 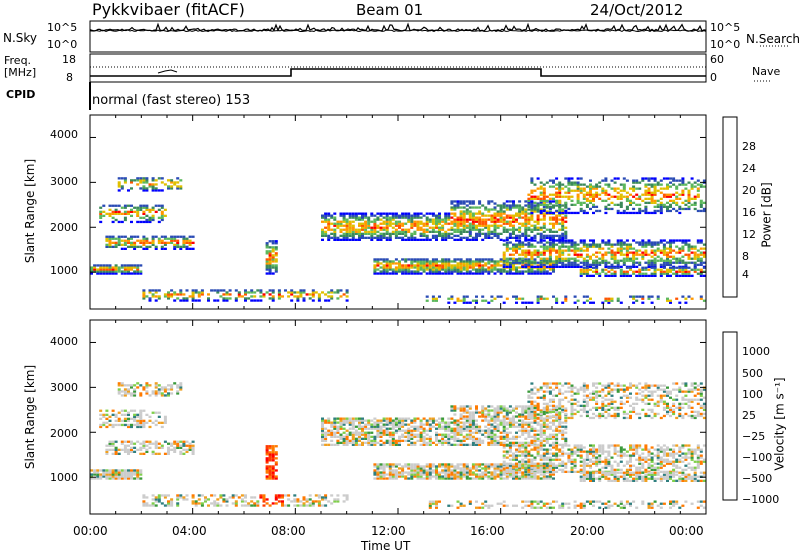 I want to click on nsky-tick-high: 10^5, so click(x=62, y=27).